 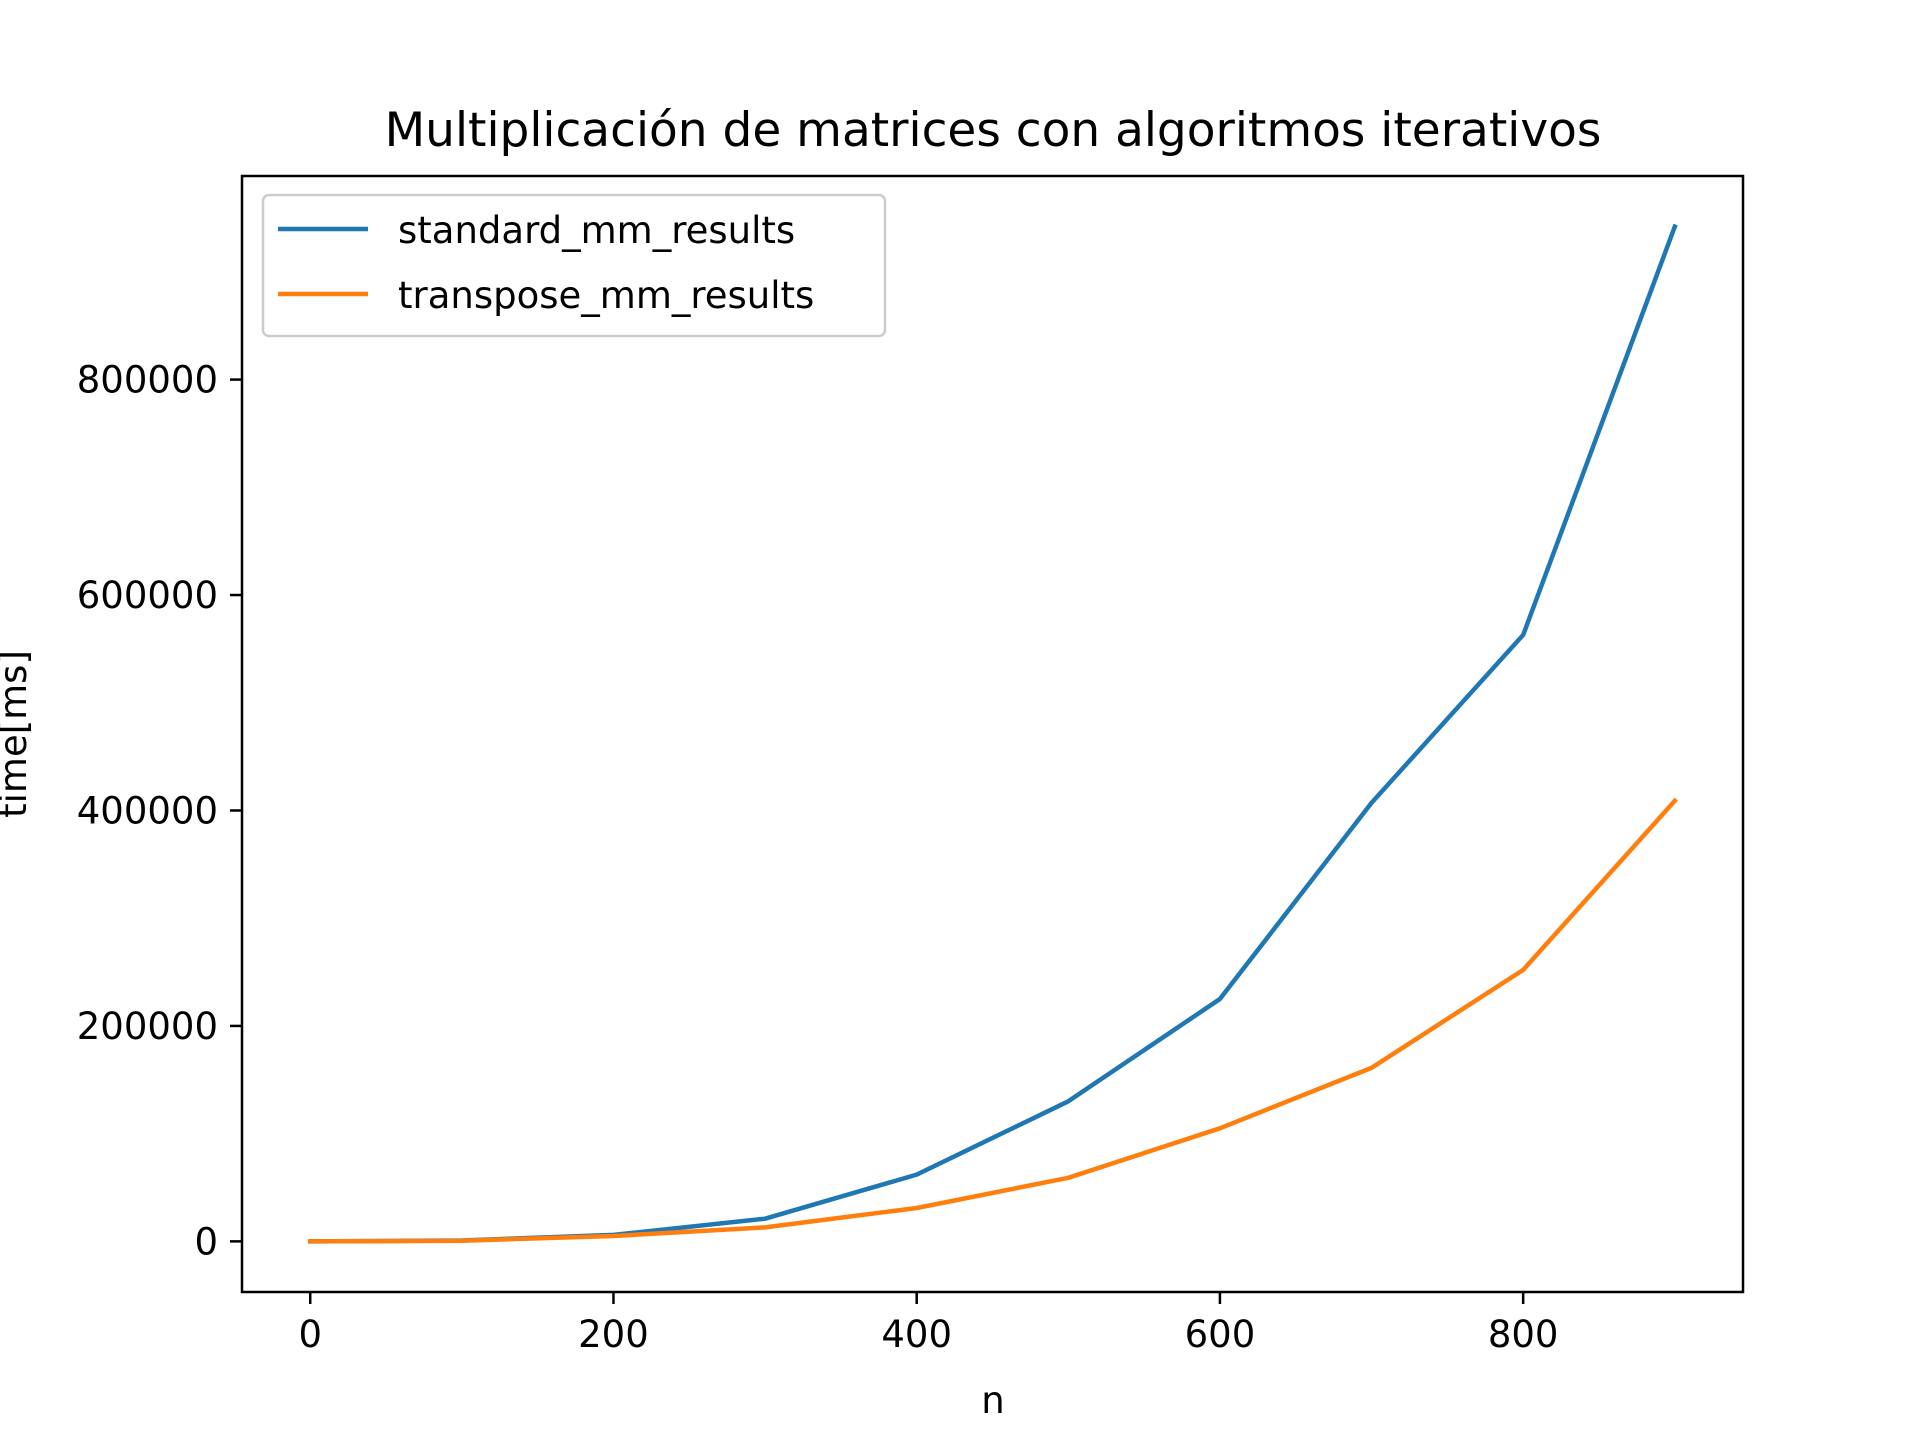 What do you see at coordinates (310, 1334) in the screenshot?
I see `x-tick-label: 0` at bounding box center [310, 1334].